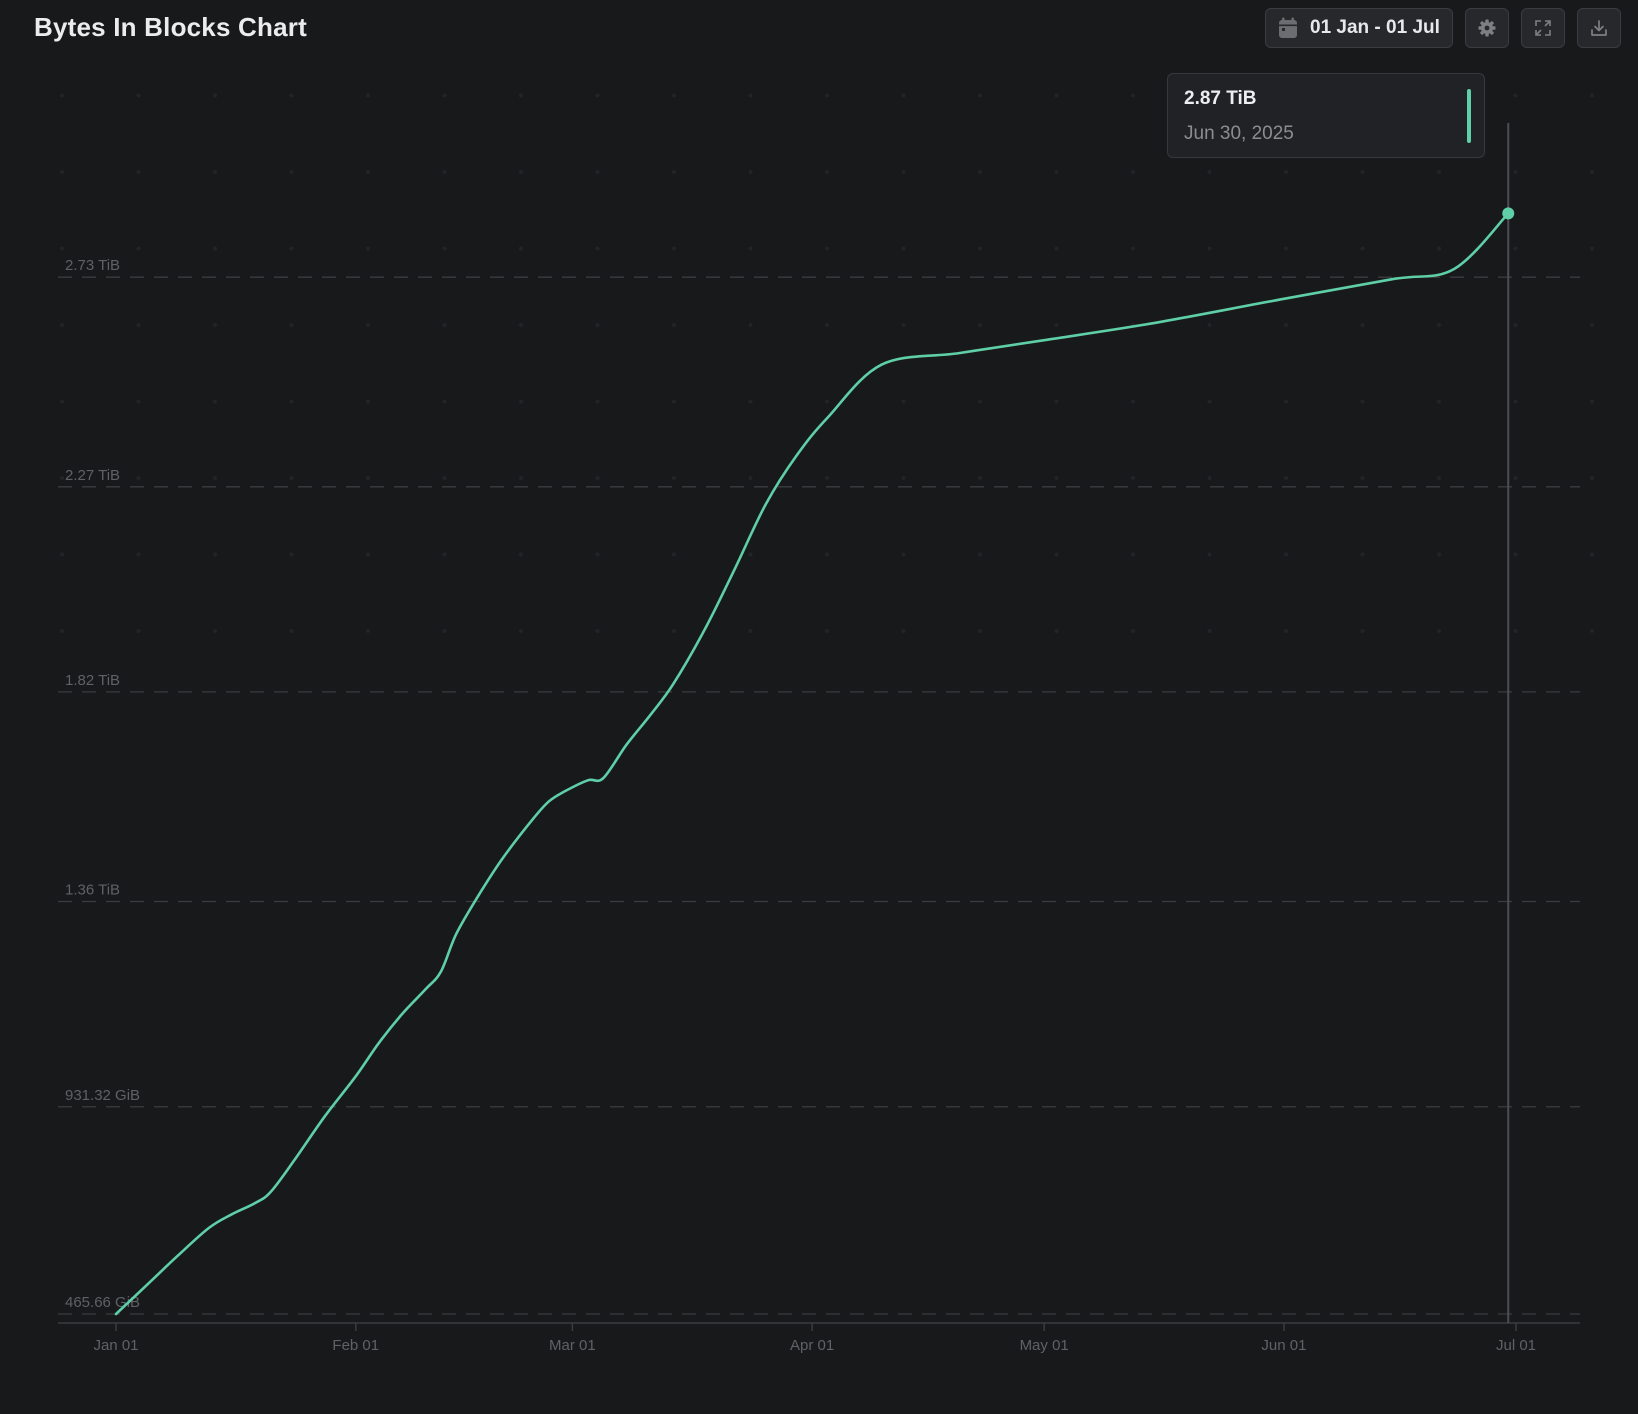  What do you see at coordinates (572, 1345) in the screenshot?
I see `x-tick-label: Mar 01` at bounding box center [572, 1345].